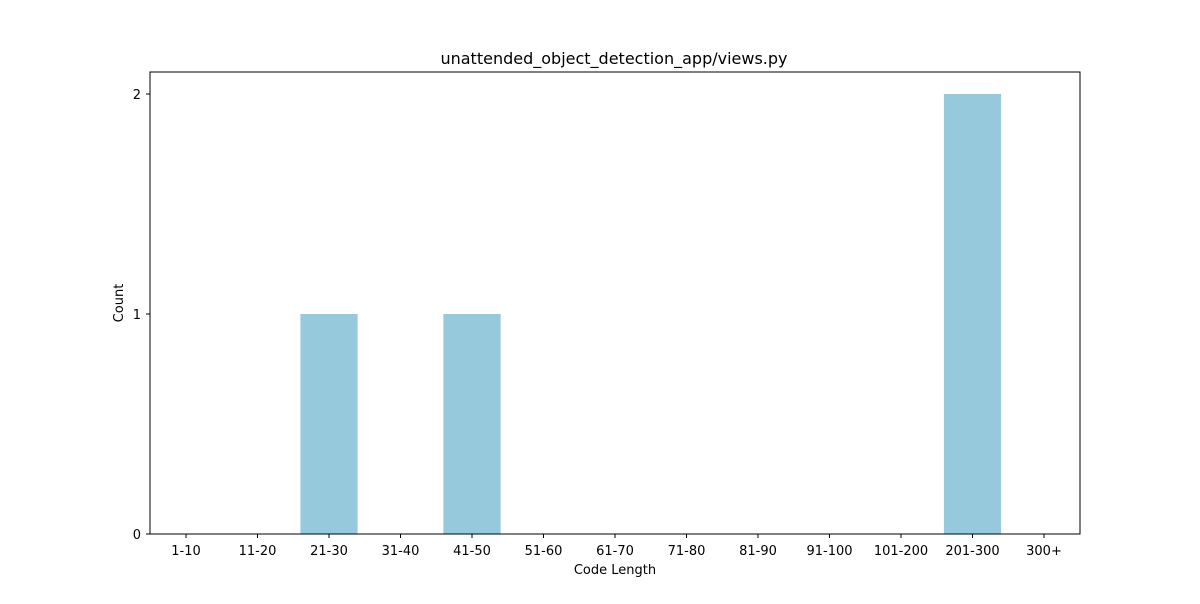 The image size is (1200, 604). What do you see at coordinates (901, 551) in the screenshot?
I see `x-tick-label: 101-200` at bounding box center [901, 551].